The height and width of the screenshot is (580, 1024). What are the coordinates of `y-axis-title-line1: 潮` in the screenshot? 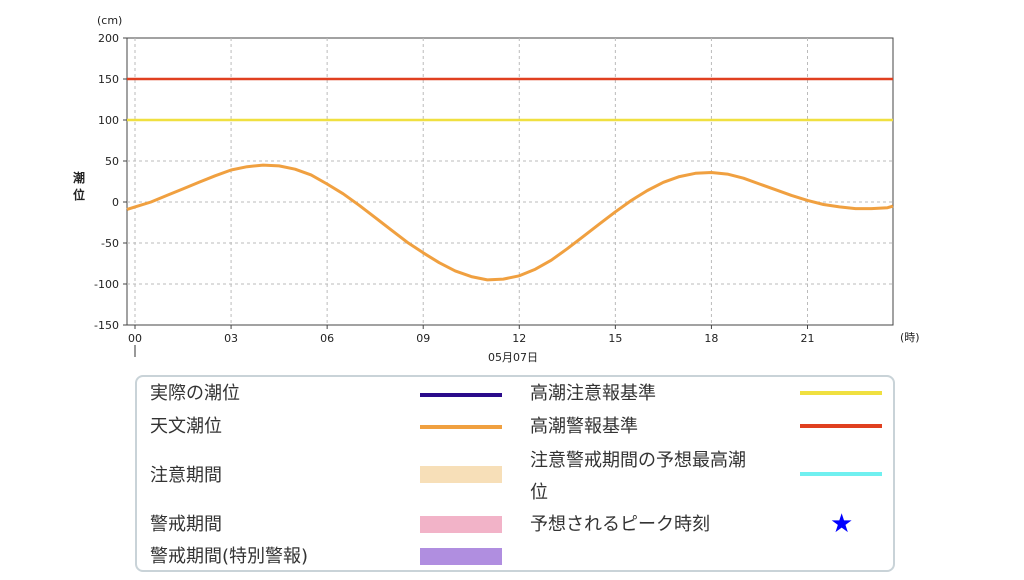 It's located at (79, 177).